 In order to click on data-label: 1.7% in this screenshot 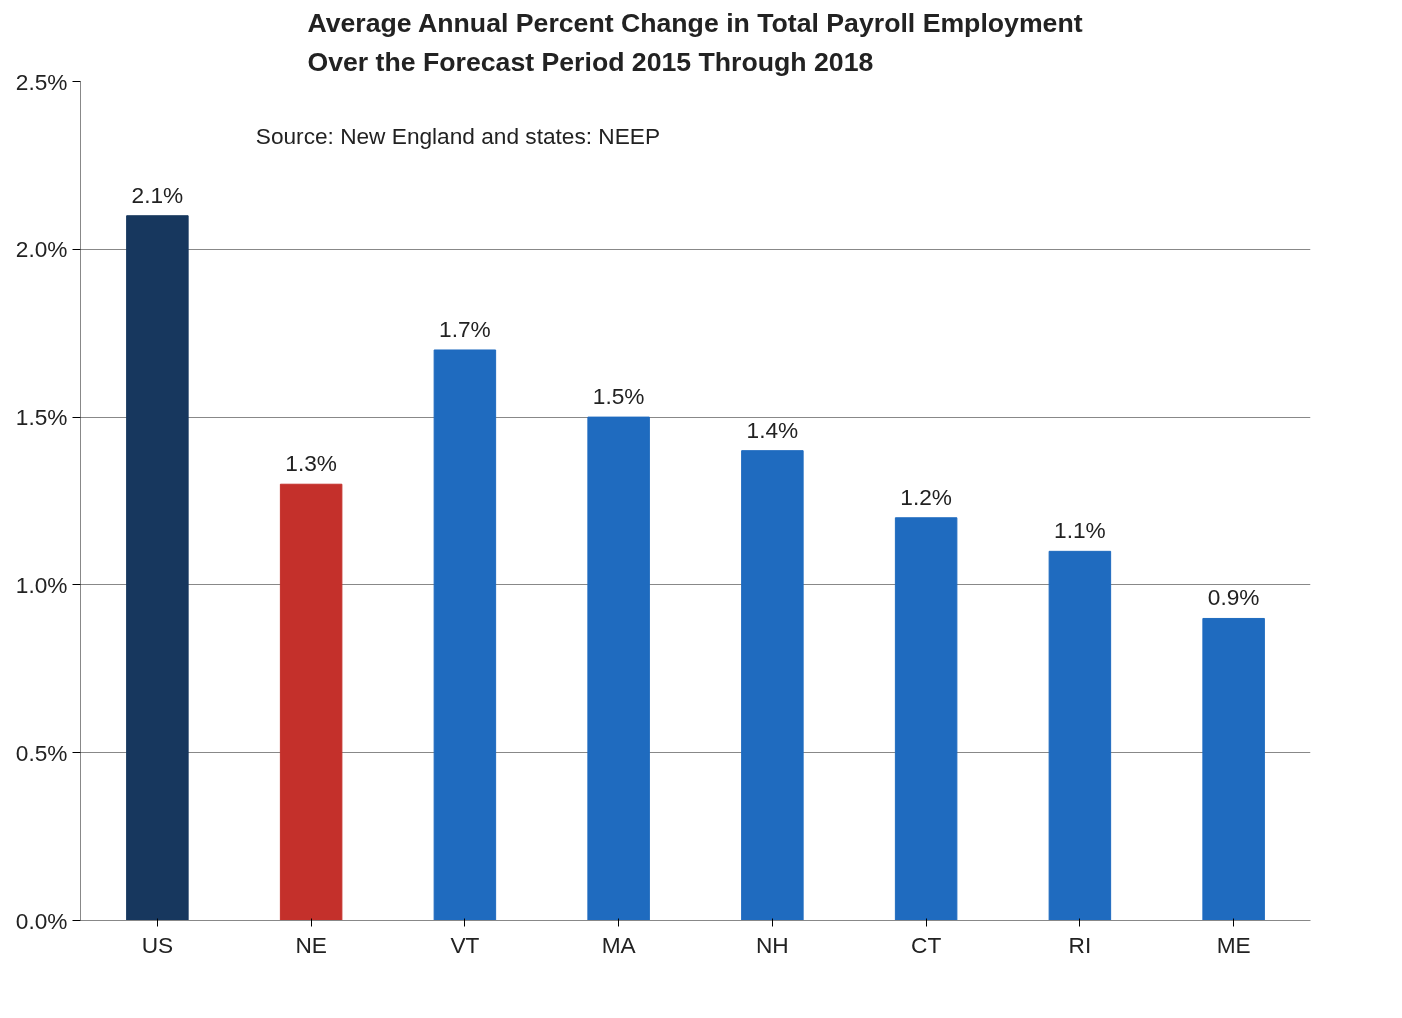, I will do `click(465, 328)`.